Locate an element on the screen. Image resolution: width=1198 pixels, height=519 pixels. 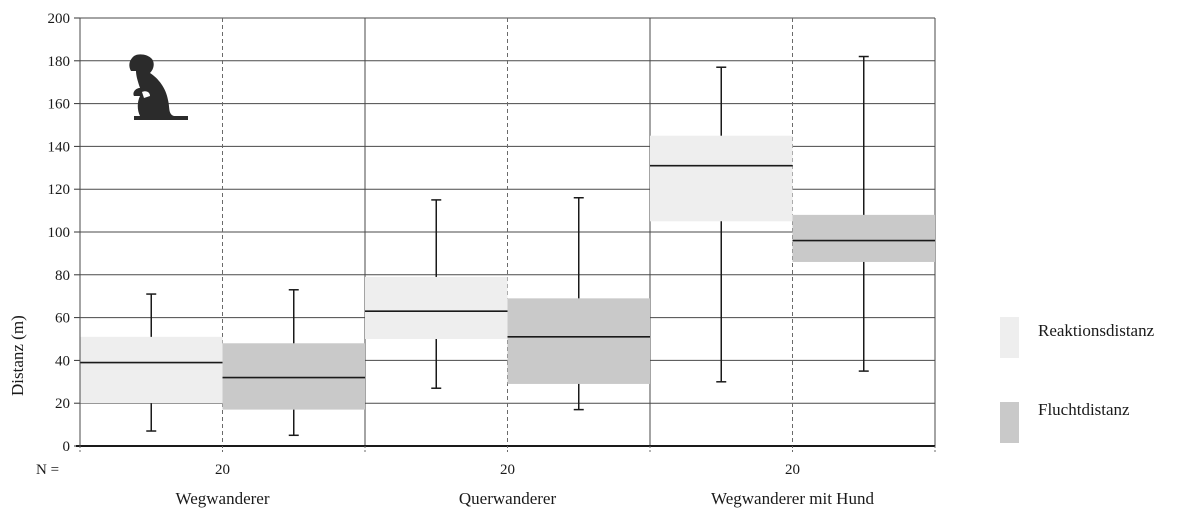
n-label: N = is located at coordinates (47, 470).